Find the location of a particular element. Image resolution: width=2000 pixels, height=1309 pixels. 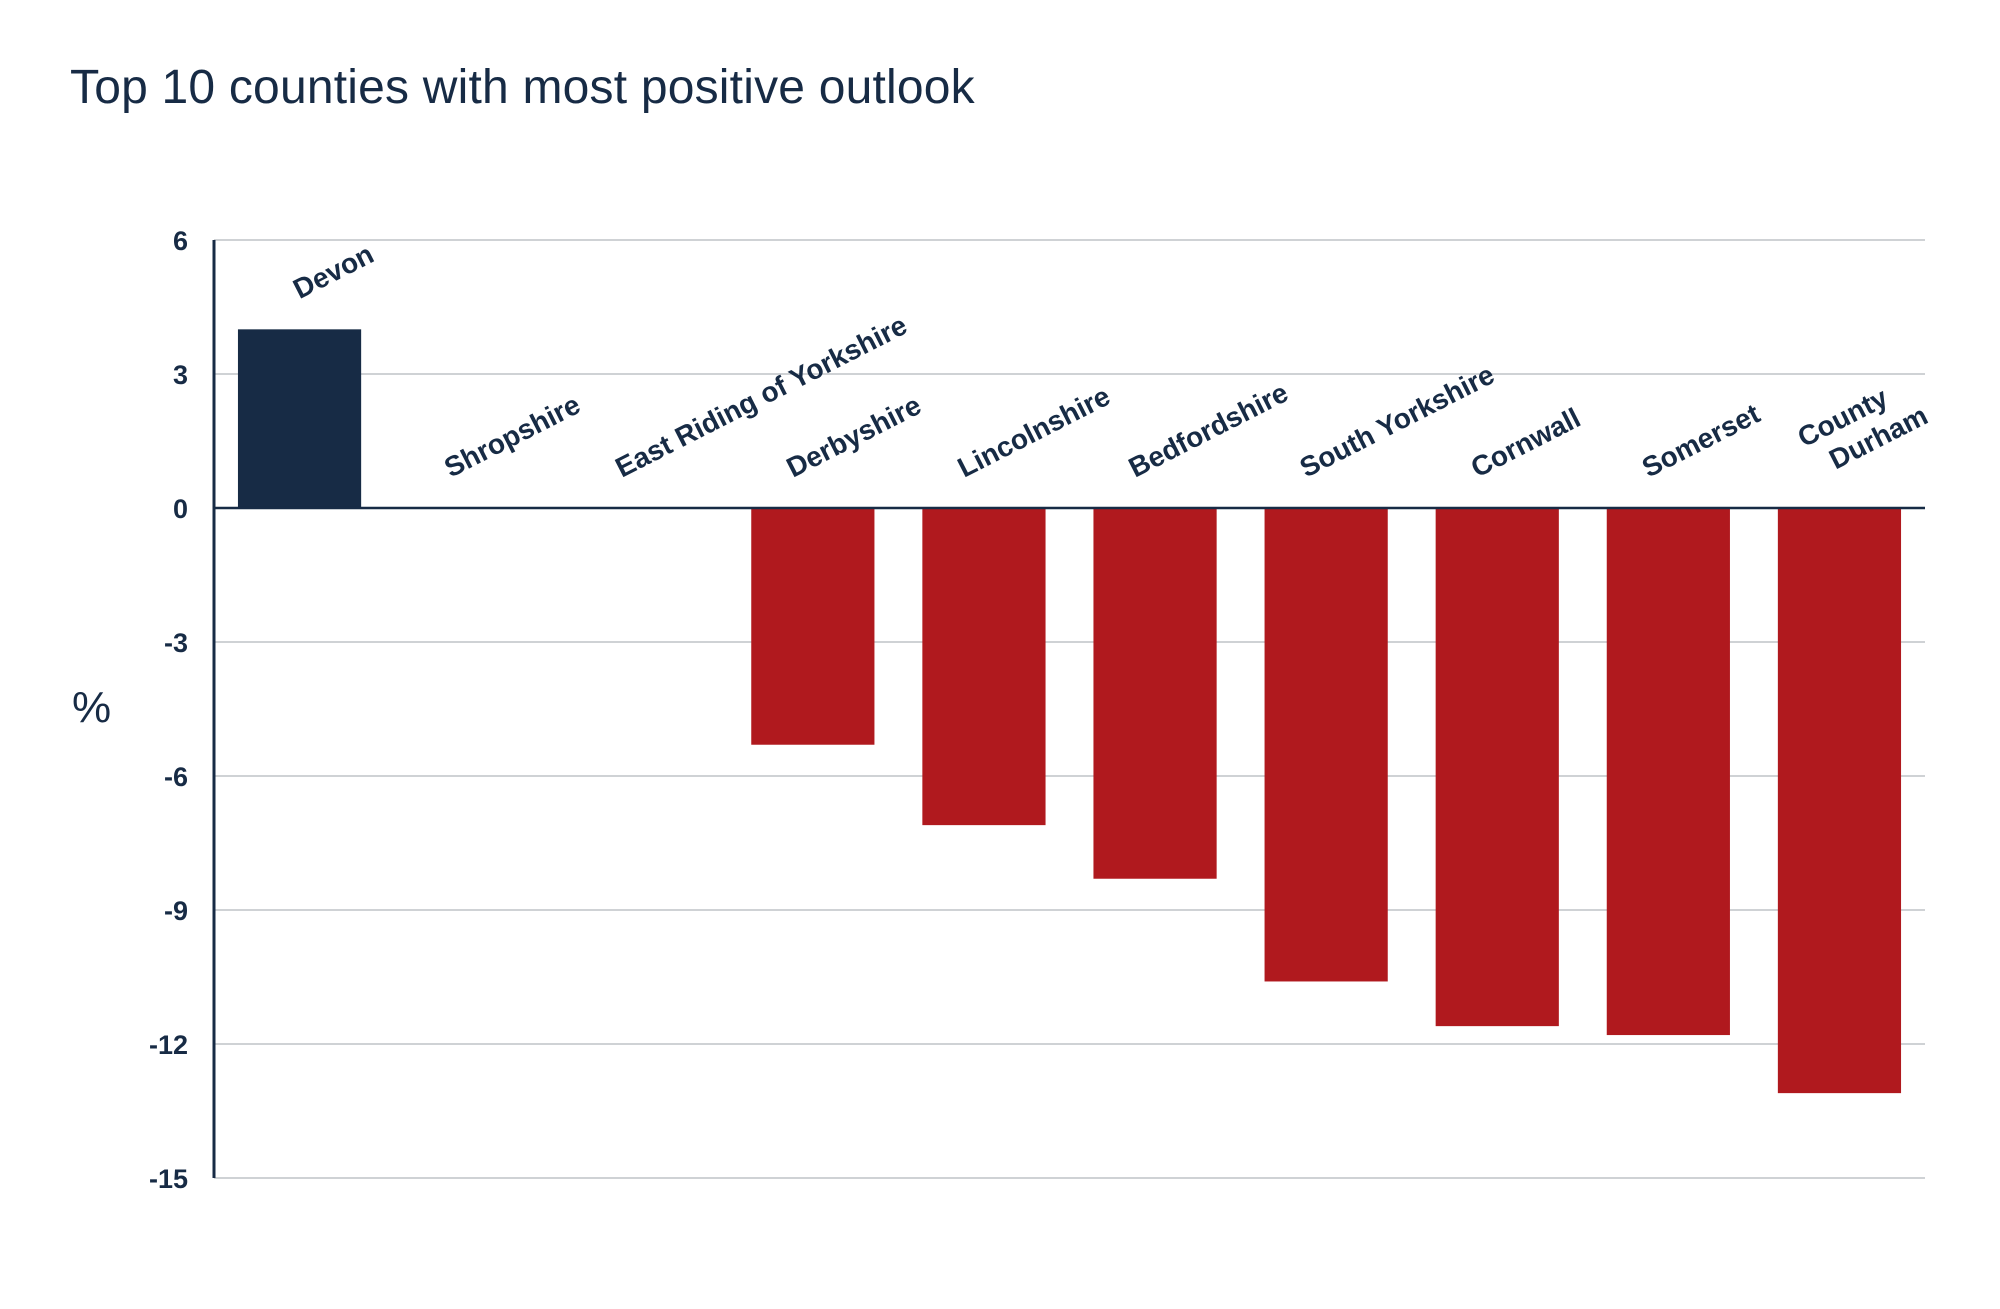

y-tick-label: 3 is located at coordinates (180, 375).